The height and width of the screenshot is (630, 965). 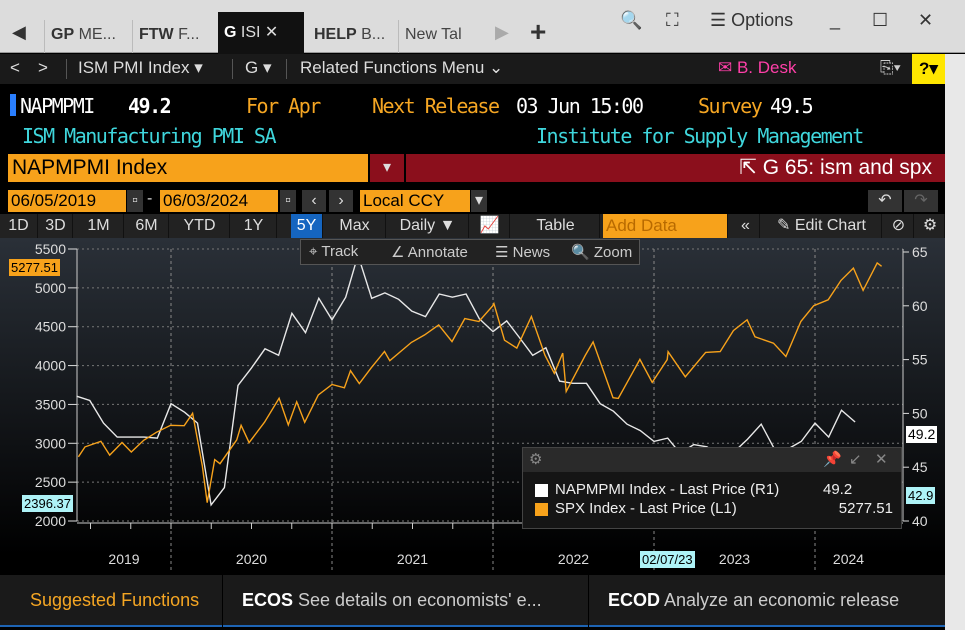 I want to click on left-tick-label: 2500, so click(x=50, y=482).